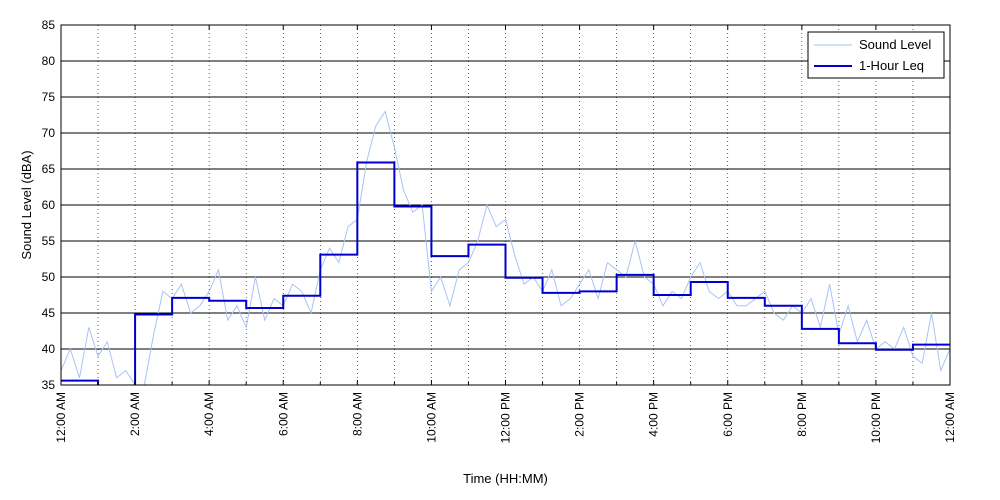 The width and height of the screenshot is (1000, 500). Describe the element at coordinates (283, 414) in the screenshot. I see `x-tick-label: 6:00 AM` at that location.